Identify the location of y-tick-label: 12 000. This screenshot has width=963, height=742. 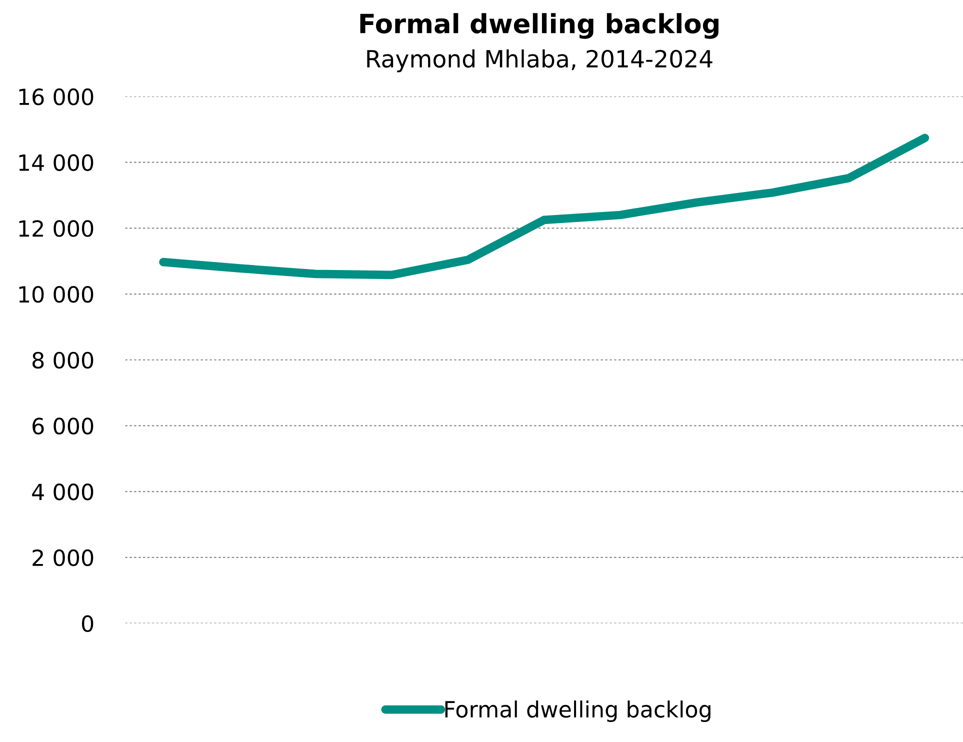
(56, 228).